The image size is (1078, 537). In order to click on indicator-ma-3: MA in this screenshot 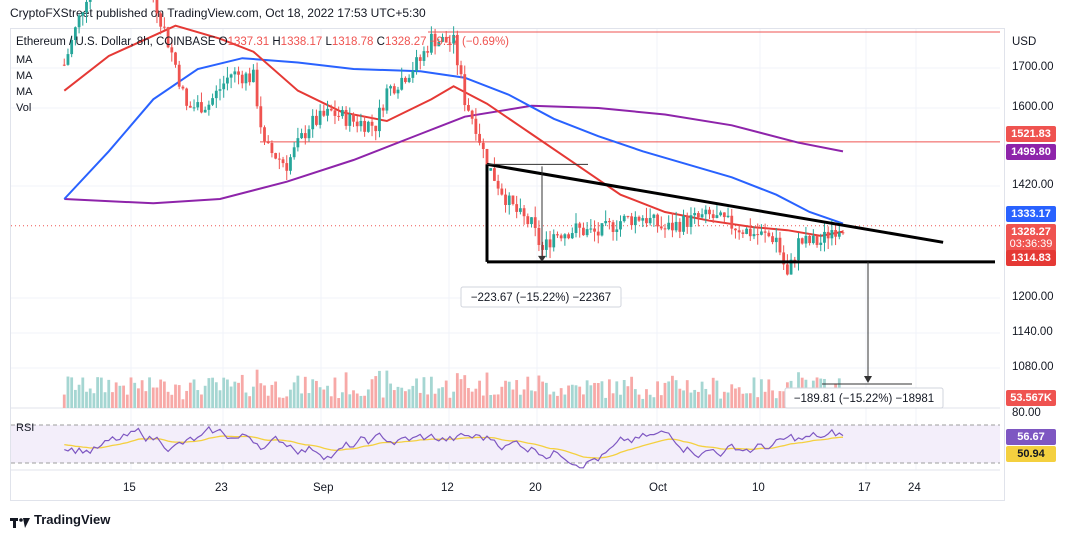, I will do `click(24, 92)`.